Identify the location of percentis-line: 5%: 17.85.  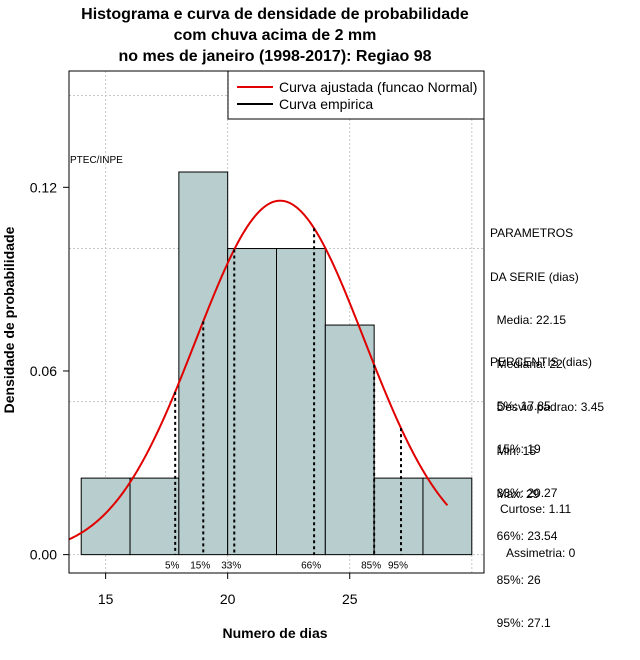
(520, 405).